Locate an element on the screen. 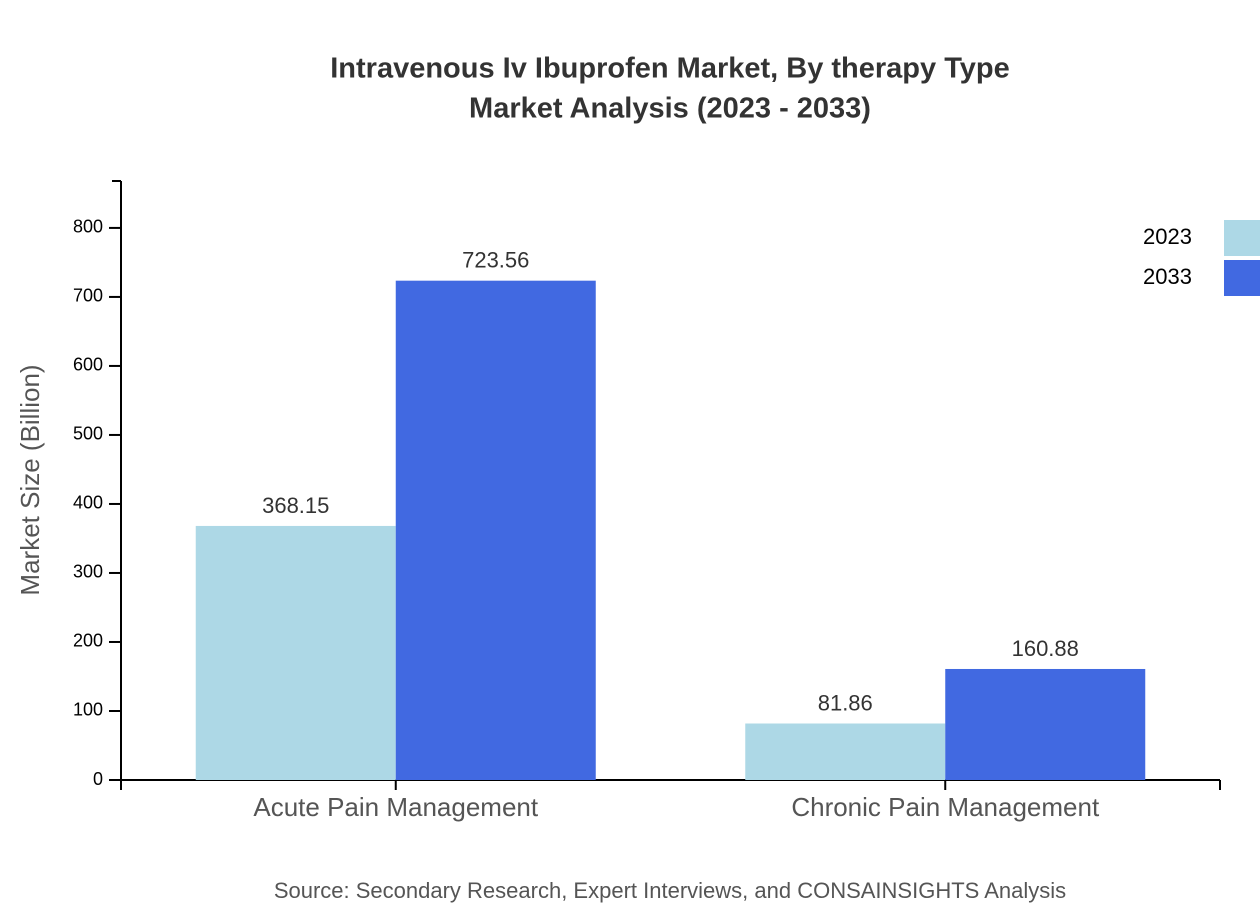  y-tick-label: 500 is located at coordinates (88, 434).